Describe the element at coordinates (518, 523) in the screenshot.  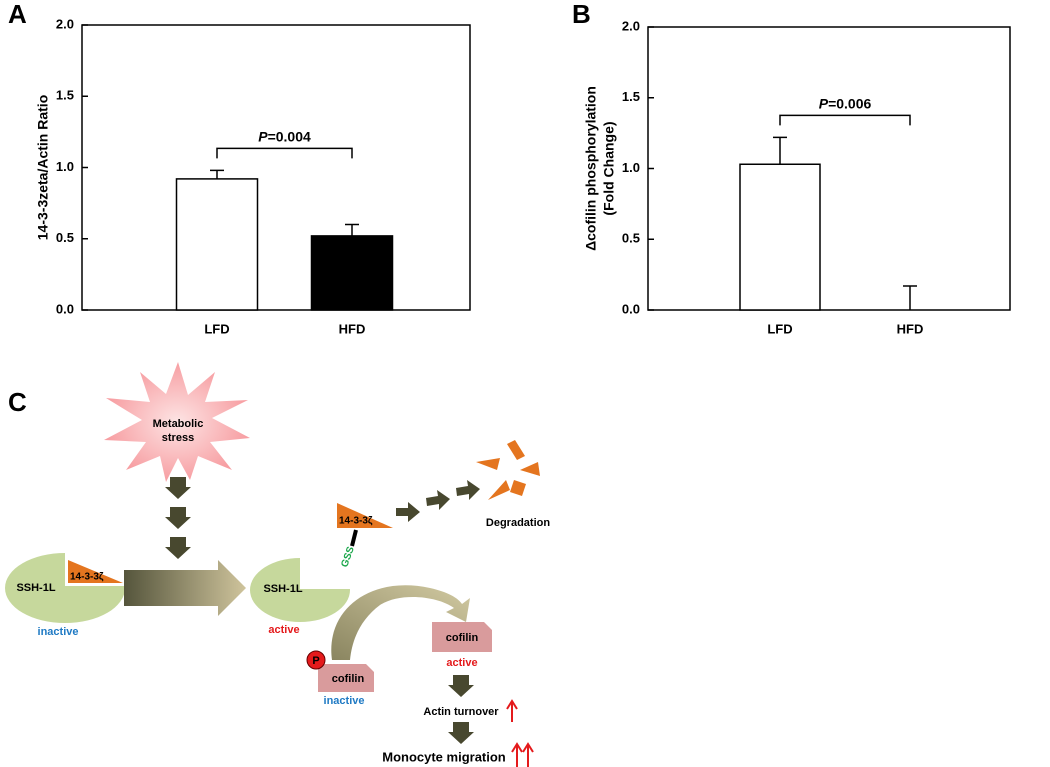
I see `degradation-label: Degradation` at that location.